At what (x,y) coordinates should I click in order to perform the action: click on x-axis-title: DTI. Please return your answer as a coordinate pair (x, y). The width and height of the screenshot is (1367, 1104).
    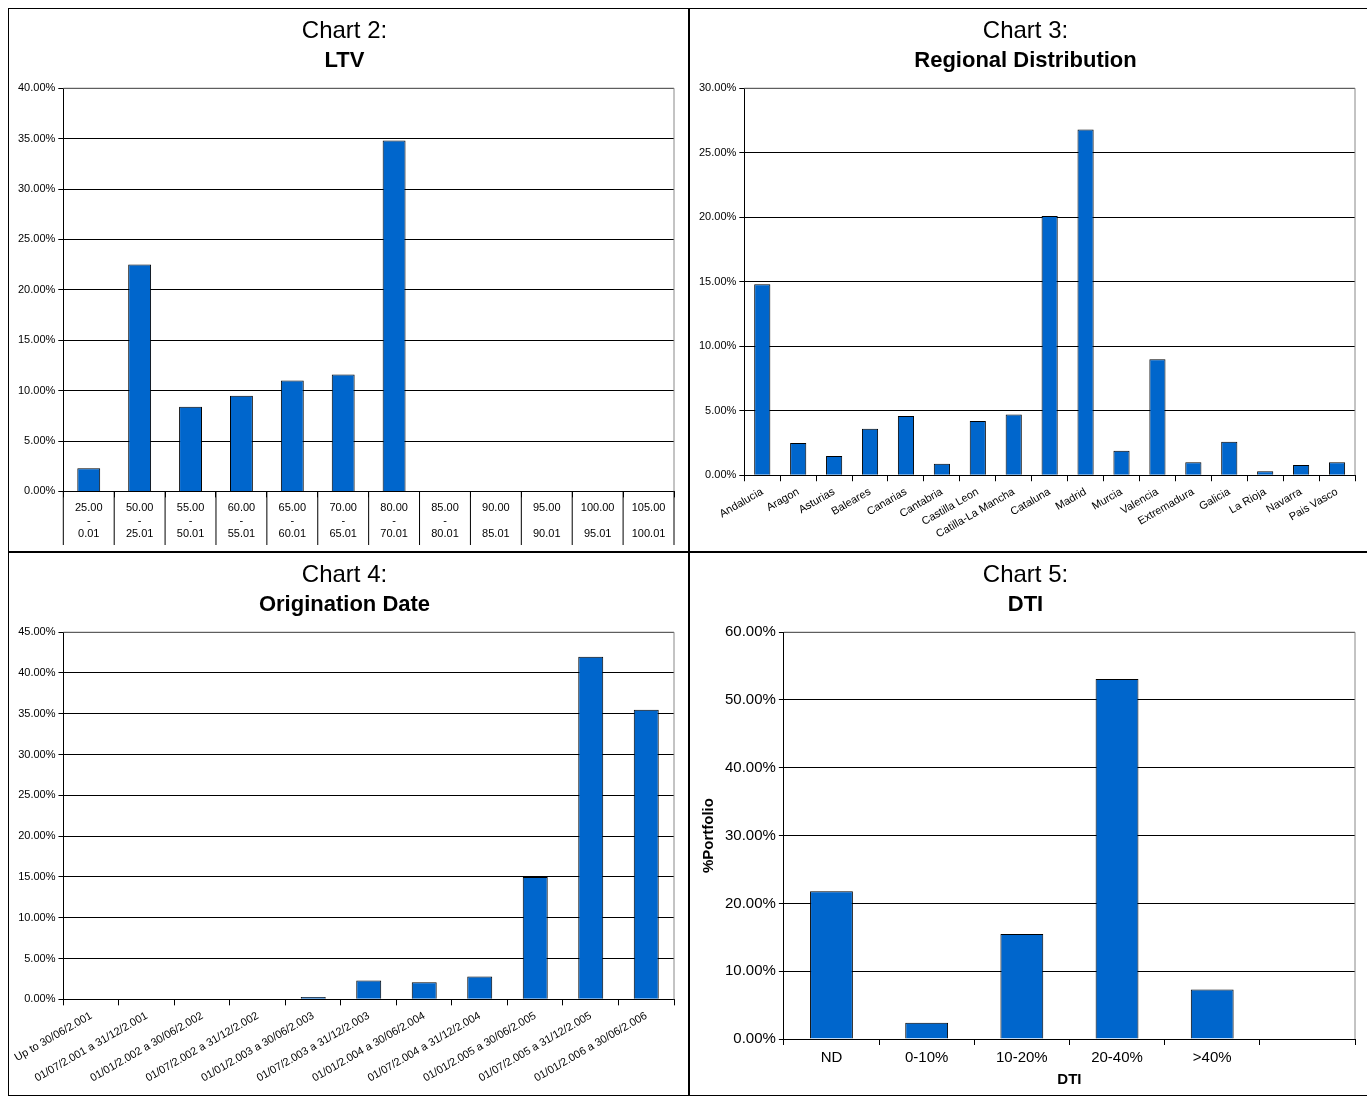
    Looking at the image, I should click on (1069, 1079).